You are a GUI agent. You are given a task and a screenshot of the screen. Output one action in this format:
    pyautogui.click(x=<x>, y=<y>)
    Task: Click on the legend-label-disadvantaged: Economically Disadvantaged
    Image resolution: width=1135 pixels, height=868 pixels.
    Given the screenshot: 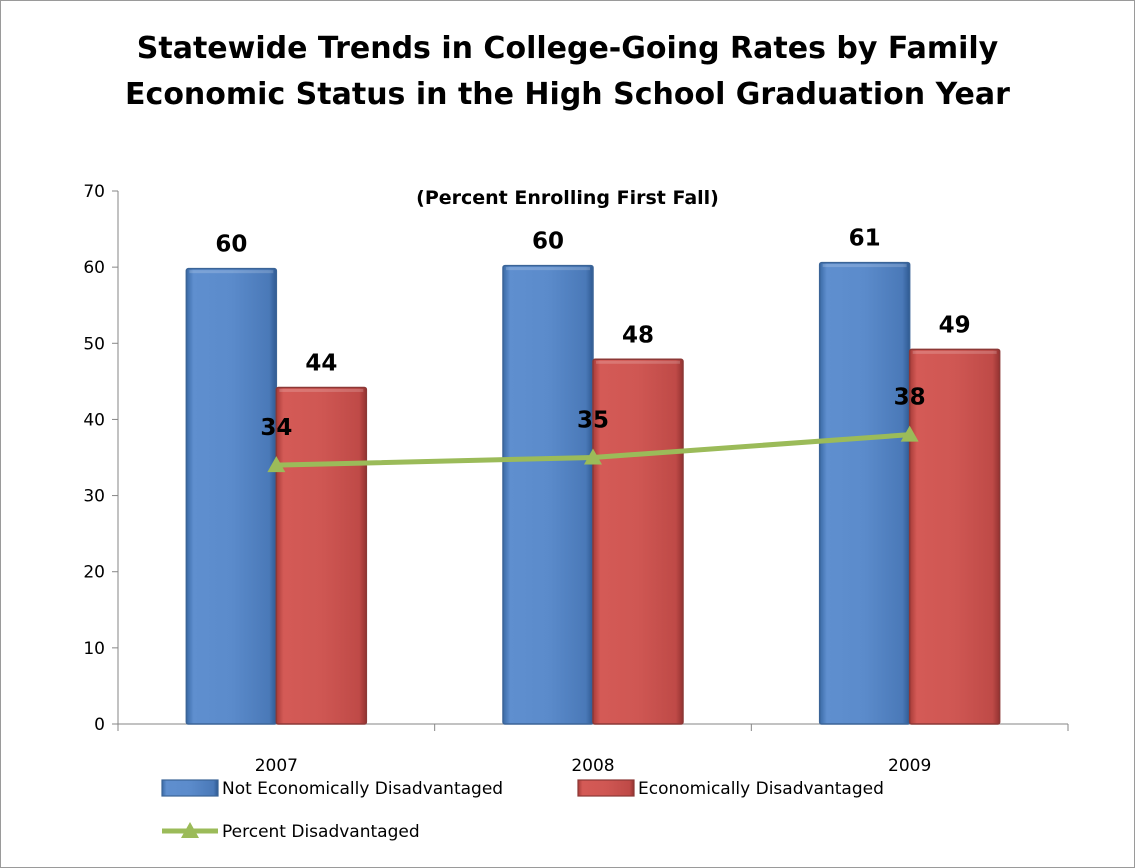 What is the action you would take?
    pyautogui.click(x=761, y=789)
    